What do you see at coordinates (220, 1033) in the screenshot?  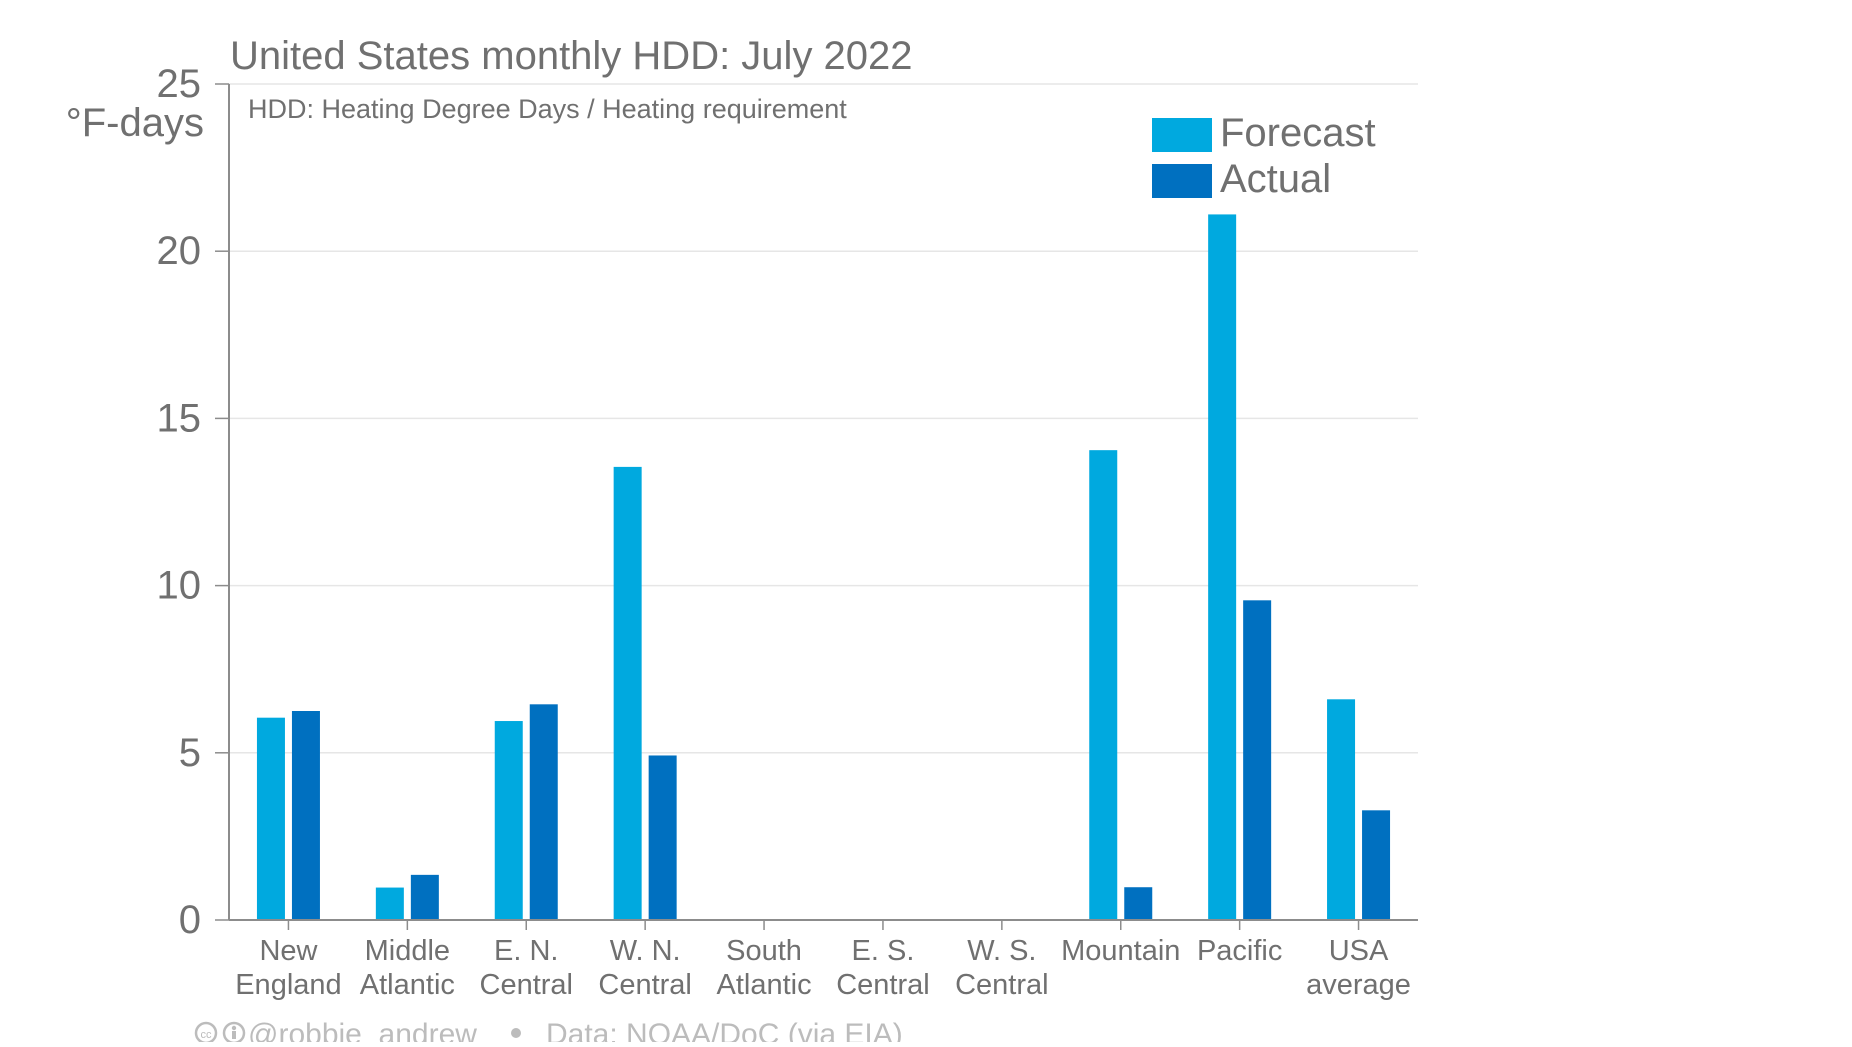 I see `cc-by-icon: cc` at bounding box center [220, 1033].